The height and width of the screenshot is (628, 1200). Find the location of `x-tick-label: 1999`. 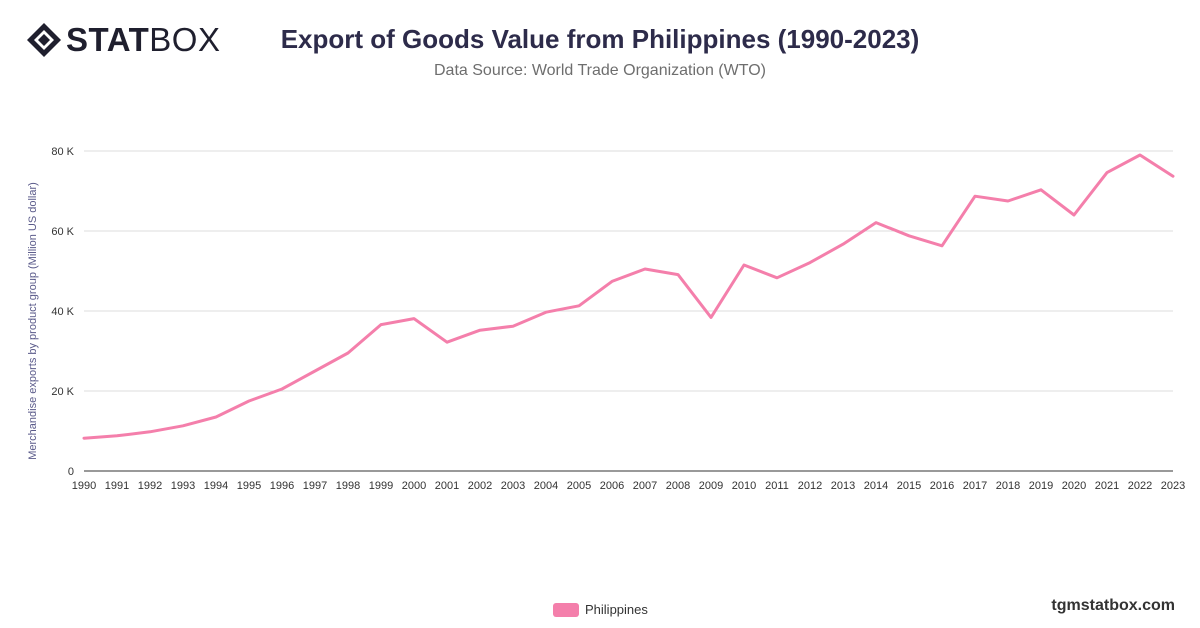

x-tick-label: 1999 is located at coordinates (381, 486).